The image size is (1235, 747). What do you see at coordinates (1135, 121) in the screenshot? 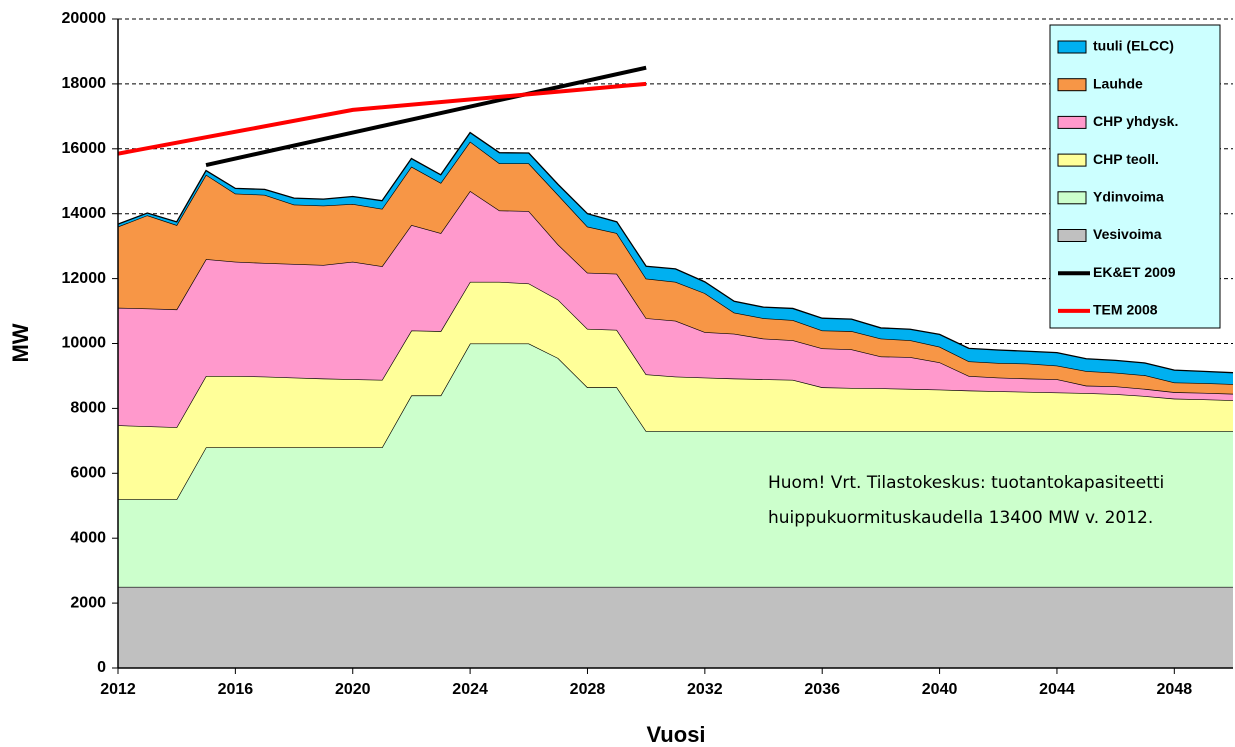
I see `legend-label: CHP yhdysk.` at bounding box center [1135, 121].